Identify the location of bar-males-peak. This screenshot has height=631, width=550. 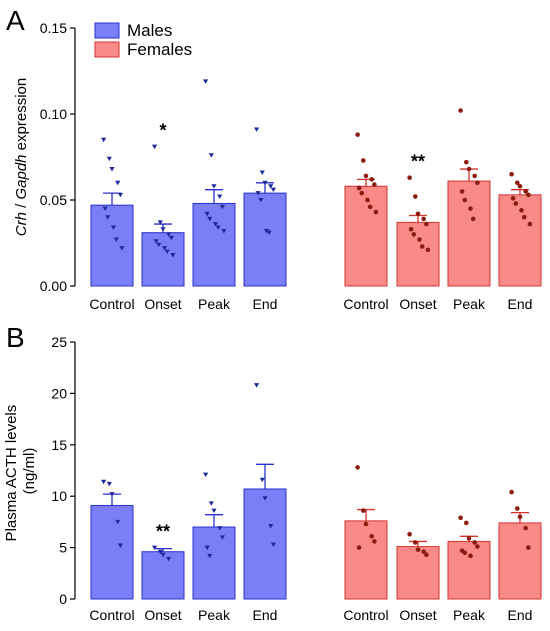
(214, 563).